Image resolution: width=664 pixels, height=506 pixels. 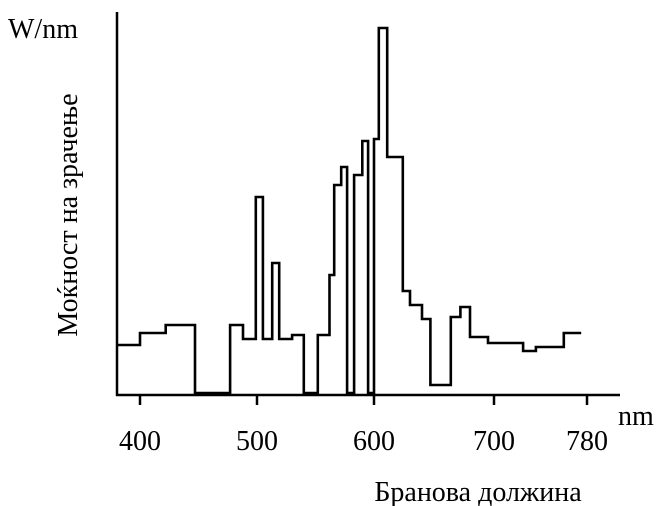 I want to click on y-unit-label: W/nm, so click(x=43, y=29).